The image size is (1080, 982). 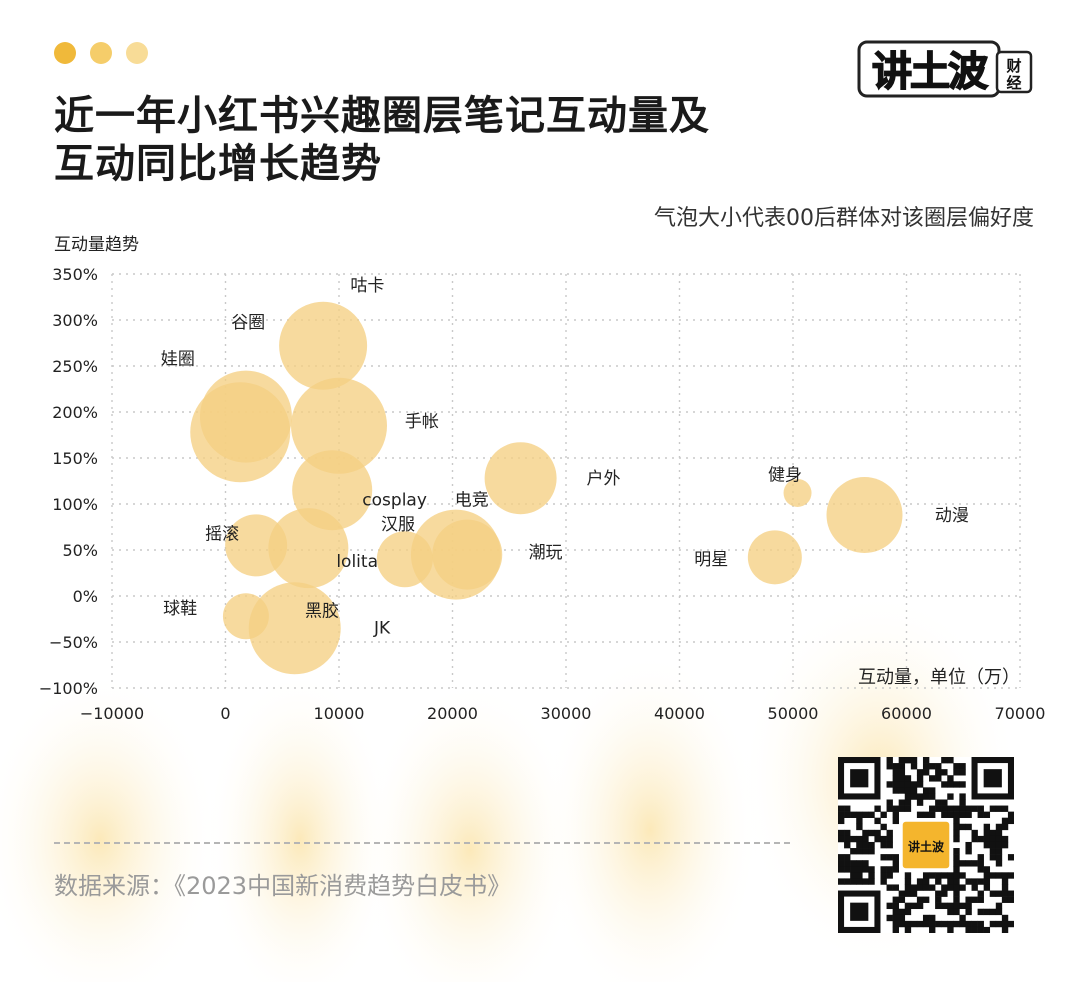 I want to click on brand-logo-sub-2: 经, so click(x=1013, y=83).